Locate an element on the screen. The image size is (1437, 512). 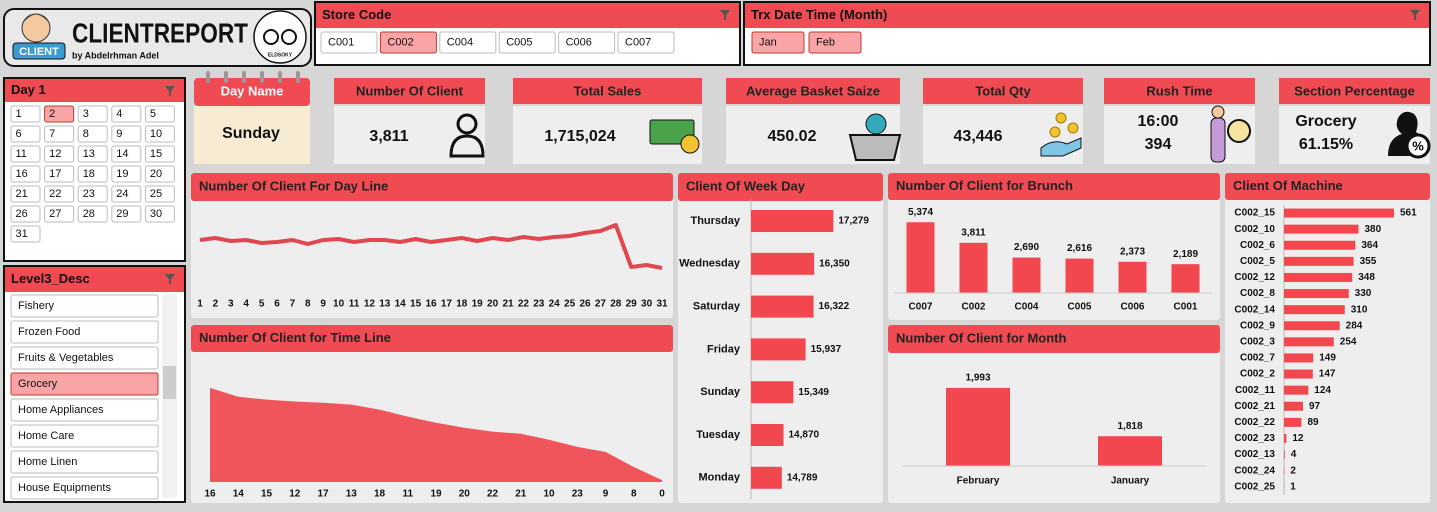
chart-title: Number Of Client for Time Line is located at coordinates (295, 337).